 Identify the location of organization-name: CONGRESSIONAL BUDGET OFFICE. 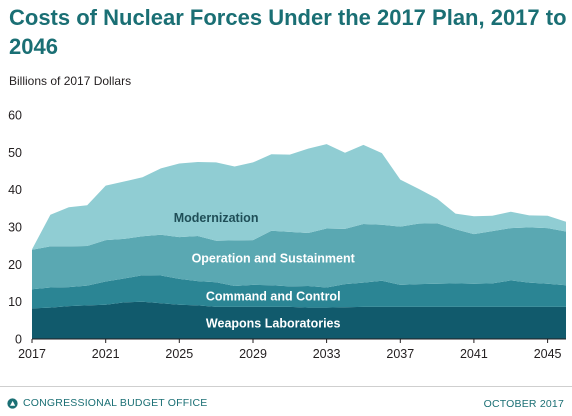
(115, 403).